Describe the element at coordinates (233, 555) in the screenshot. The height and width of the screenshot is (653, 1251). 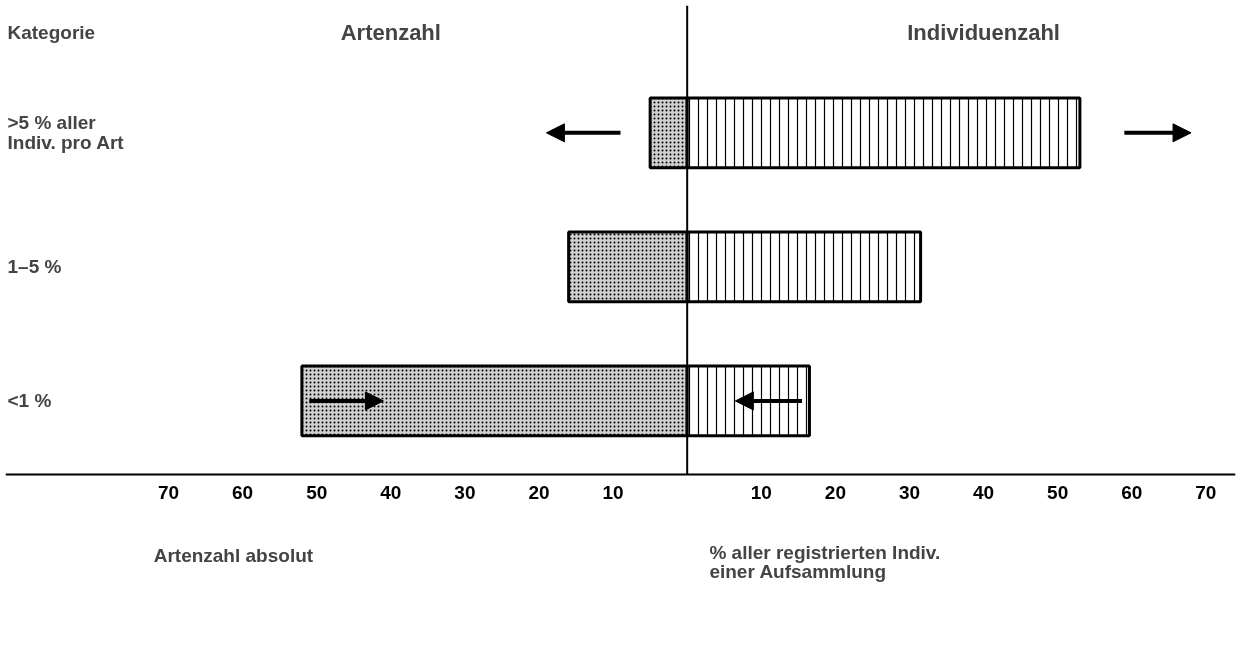
I see `text: Artenzahl absolut` at that location.